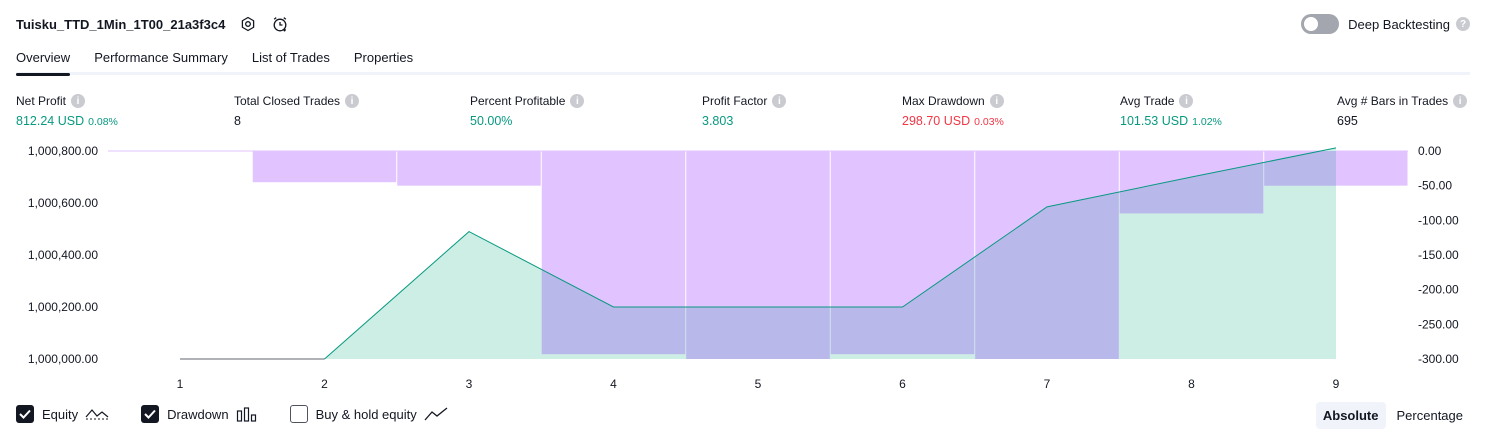 This screenshot has width=1486, height=438. Describe the element at coordinates (237, 121) in the screenshot. I see `metric-value: 8` at that location.